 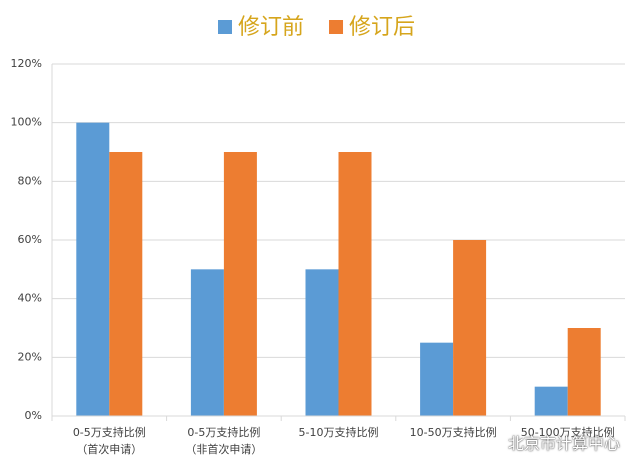 What do you see at coordinates (30, 356) in the screenshot?
I see `y-tick-label: 20%` at bounding box center [30, 356].